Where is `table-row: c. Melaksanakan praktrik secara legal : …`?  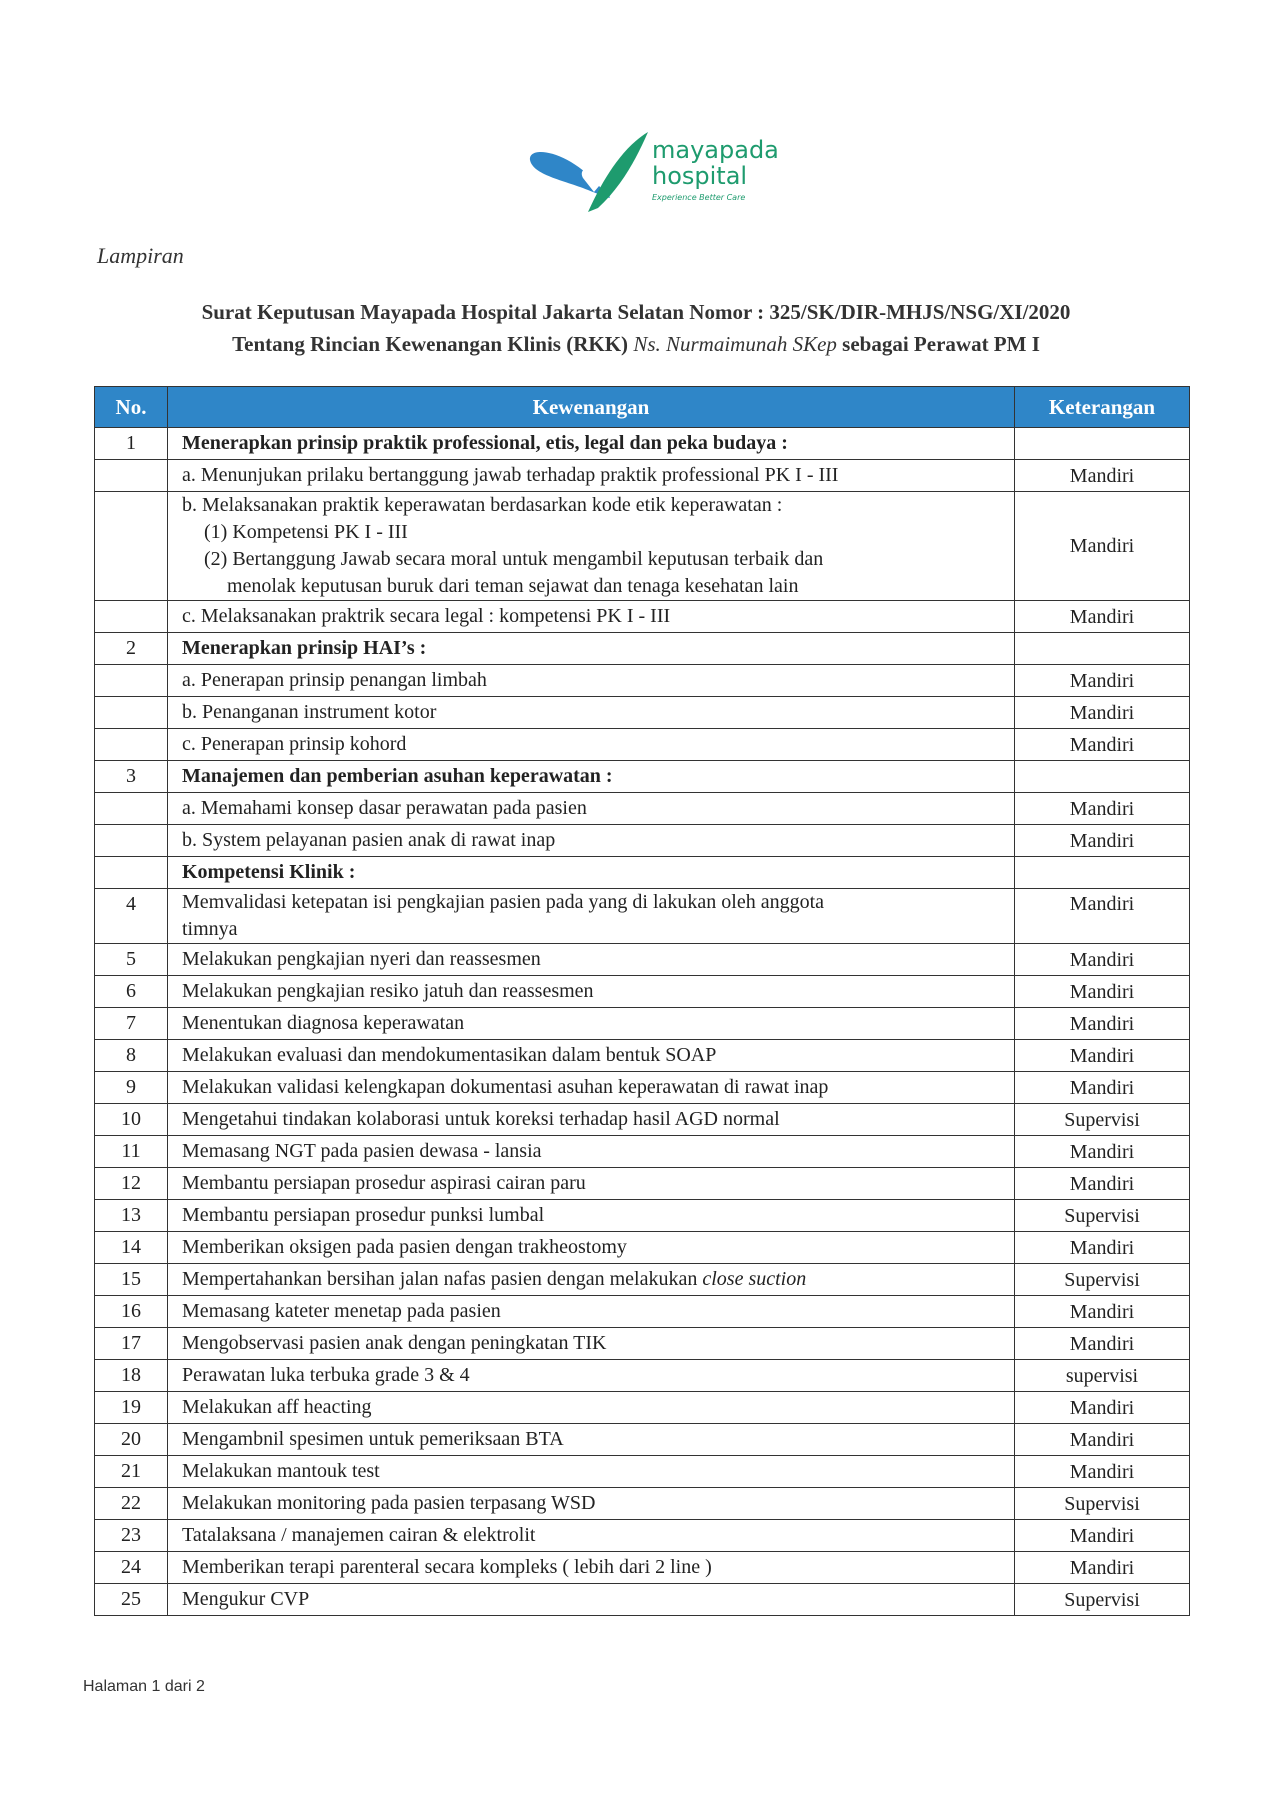
table-row: c. Melaksanakan praktrik secara legal : … is located at coordinates (642, 616).